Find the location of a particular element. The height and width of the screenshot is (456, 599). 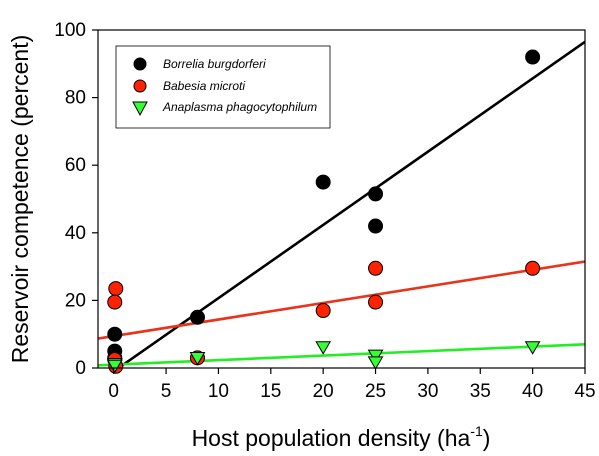

legend-marker-babesia is located at coordinates (140, 86).